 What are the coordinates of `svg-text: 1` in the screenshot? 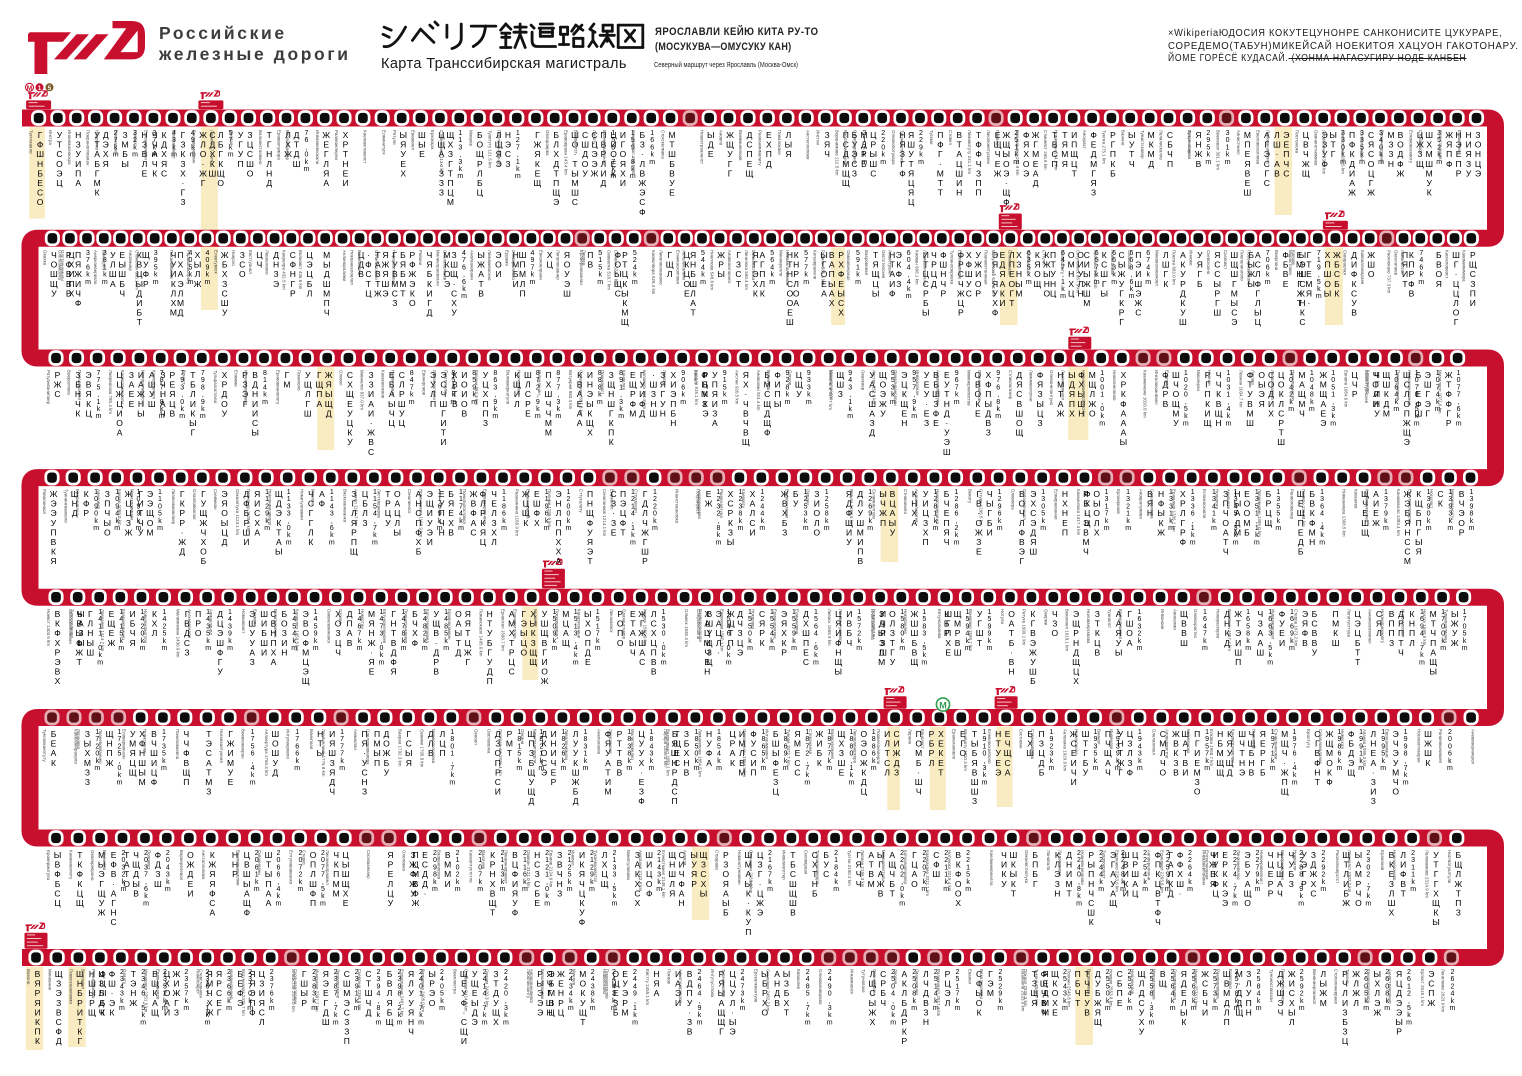 It's located at (40, 89).